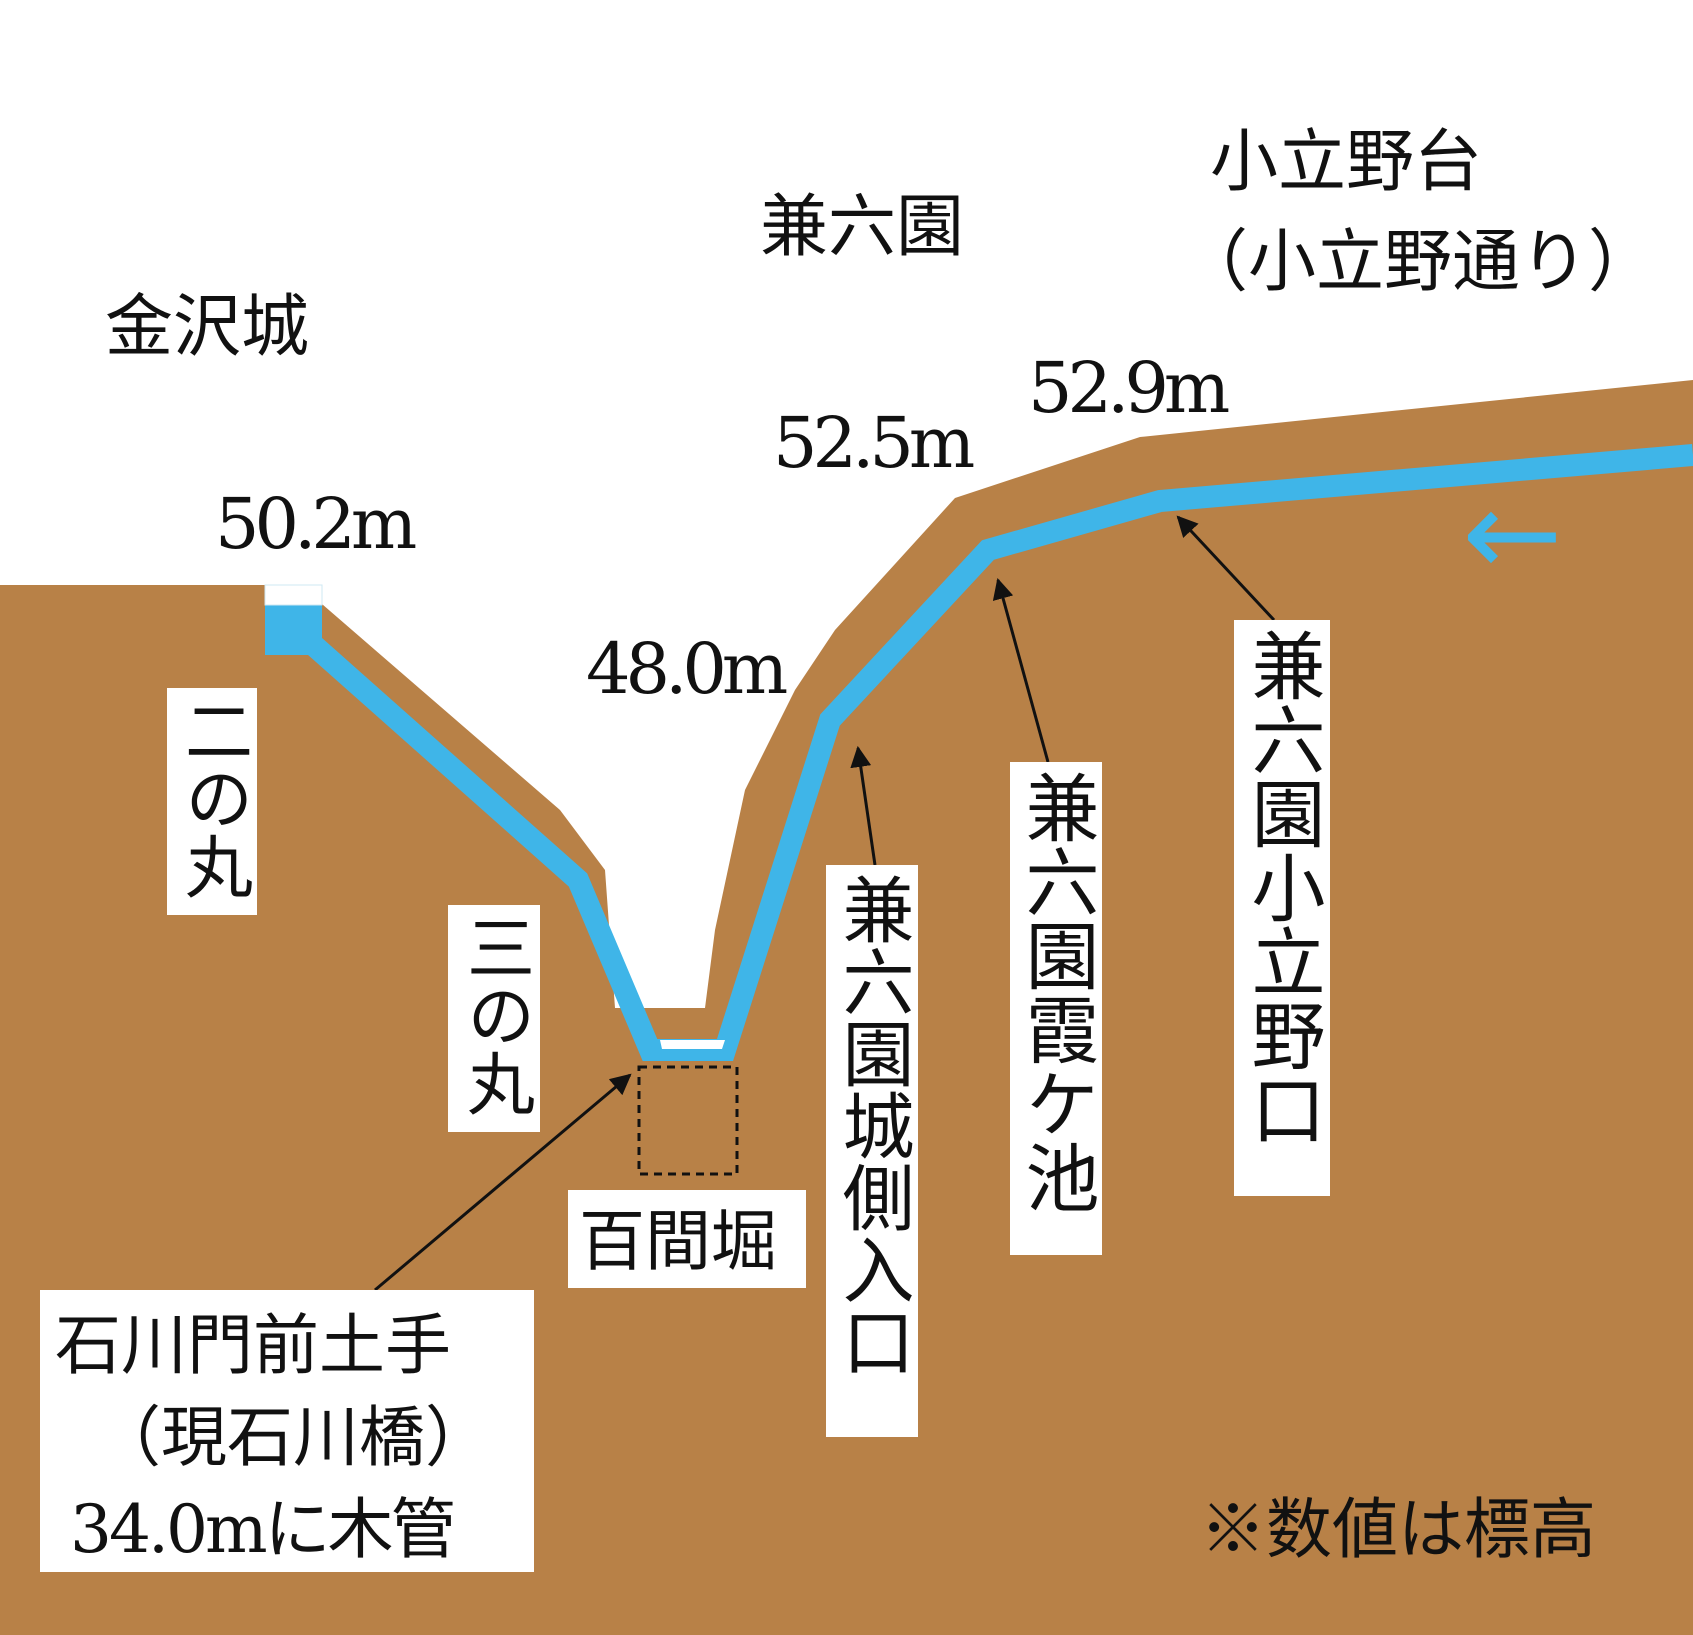 The height and width of the screenshot is (1635, 1693). I want to click on elevation-moat-bottom: 48.0m, so click(686, 669).